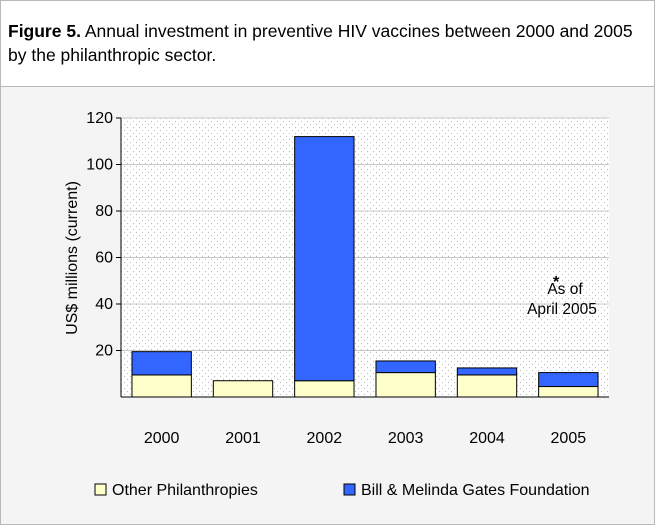  I want to click on bar-other-2005, so click(568, 392).